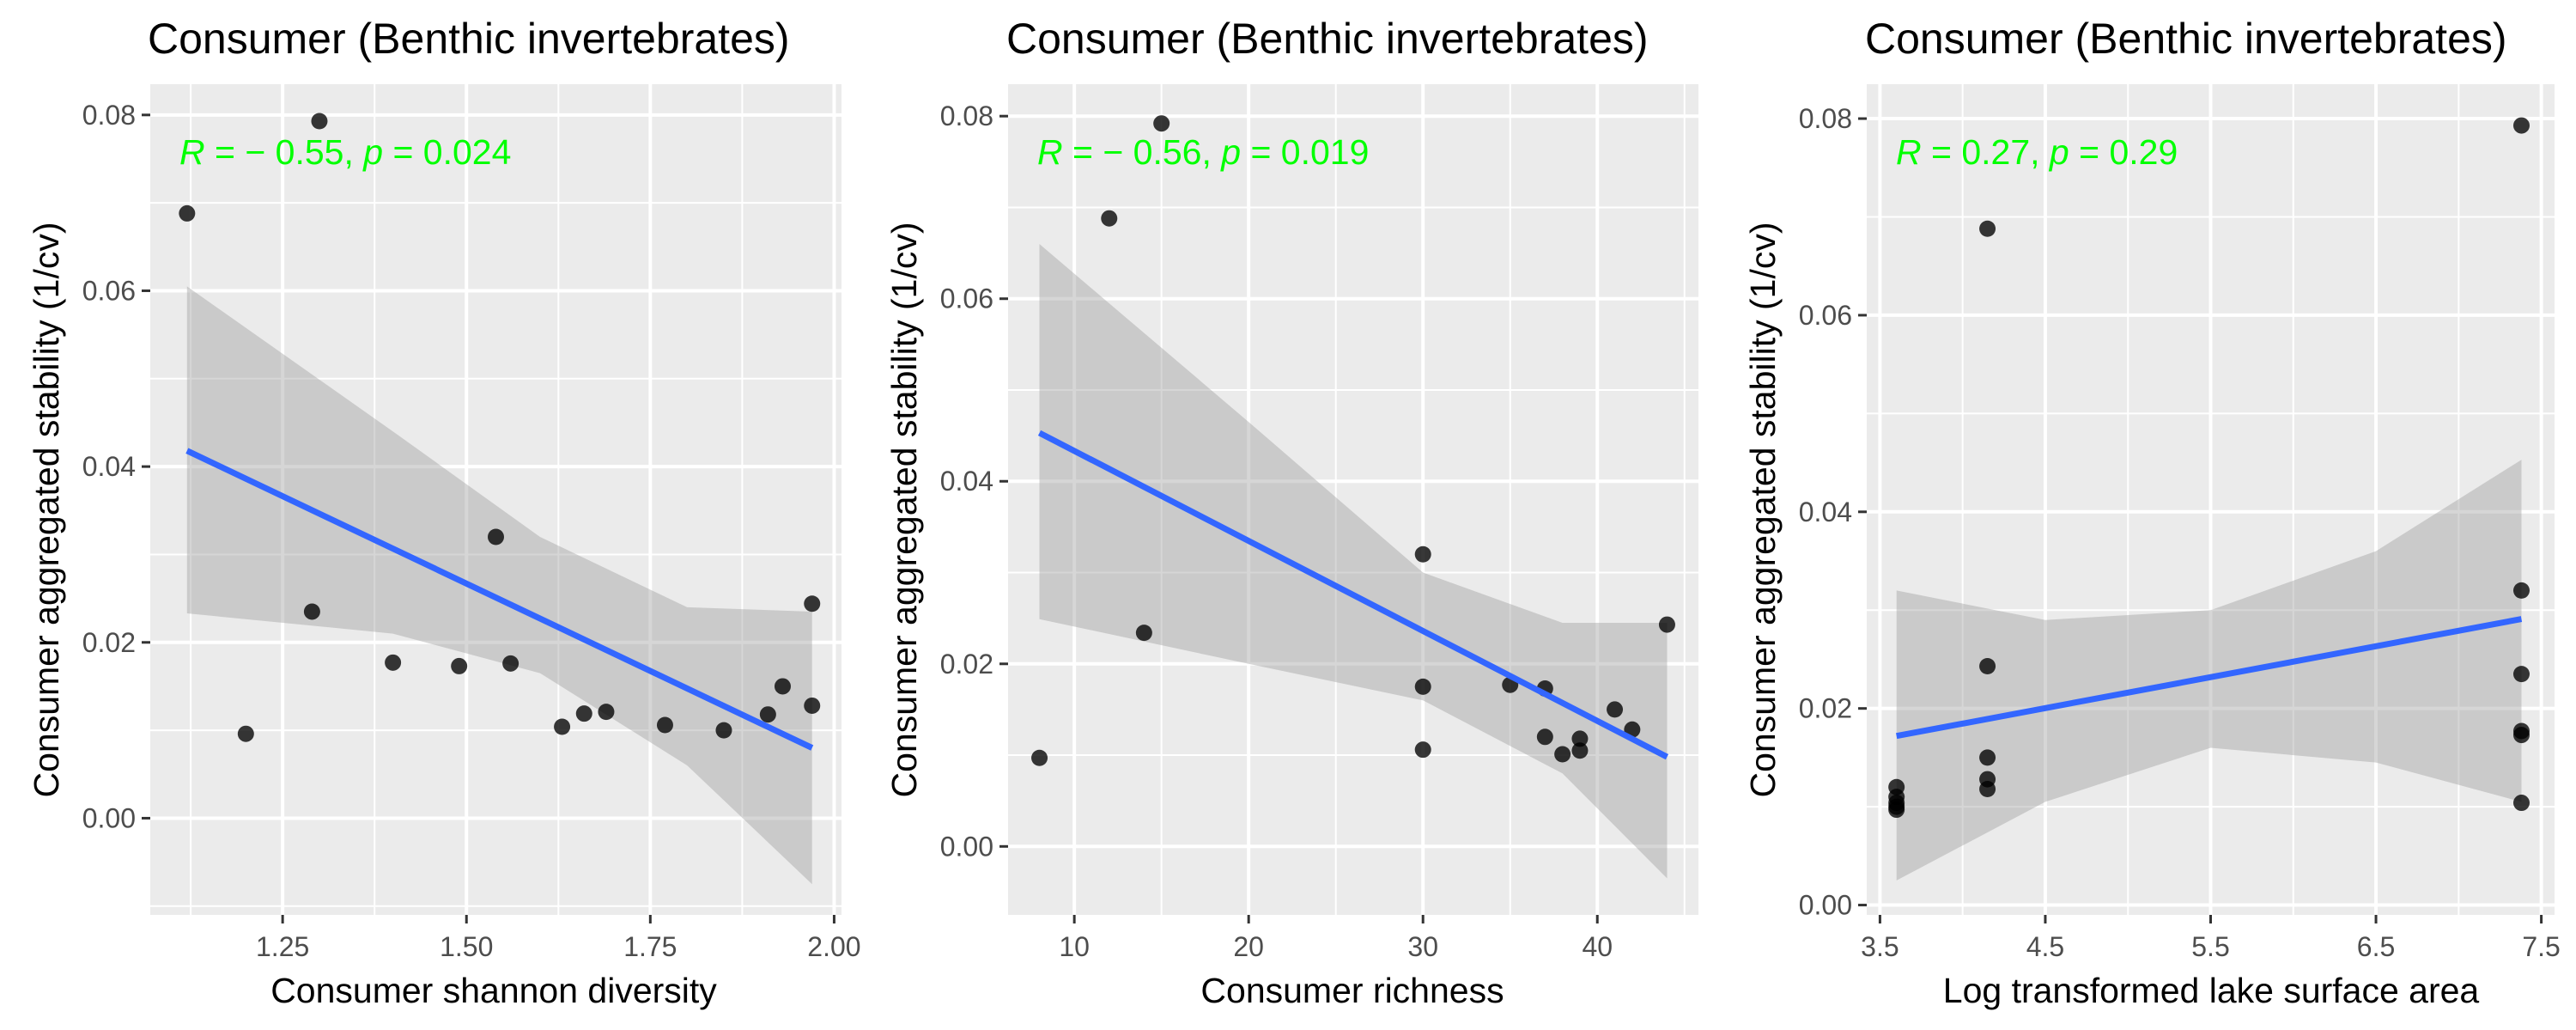 The image size is (2576, 1030). What do you see at coordinates (282, 947) in the screenshot?
I see `x-tick-label: 1.25` at bounding box center [282, 947].